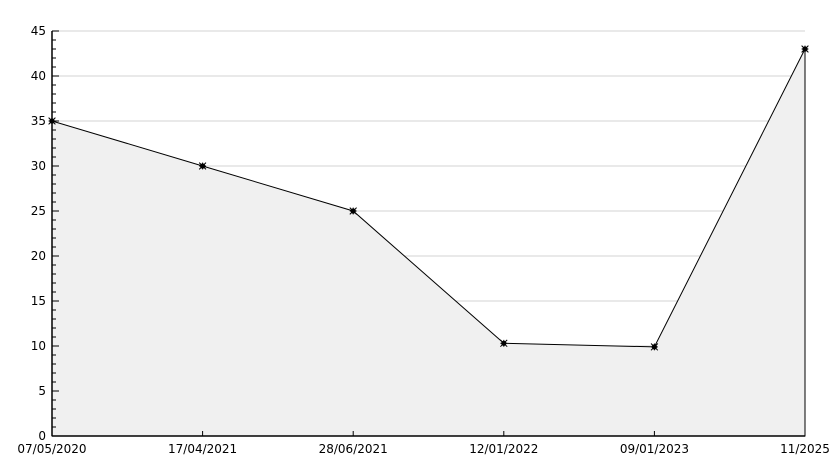  Describe the element at coordinates (503, 449) in the screenshot. I see `x-tick-label-3: 12/01/2022` at that location.